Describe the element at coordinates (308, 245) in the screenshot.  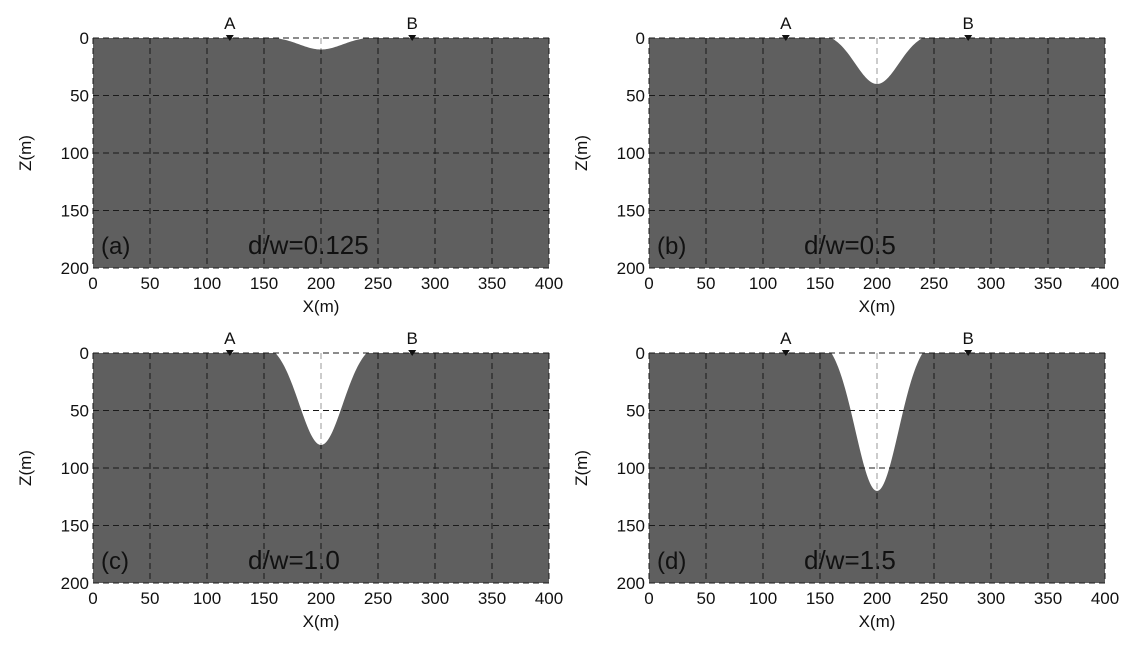
I see `ratio-label: d/w=0.125` at that location.